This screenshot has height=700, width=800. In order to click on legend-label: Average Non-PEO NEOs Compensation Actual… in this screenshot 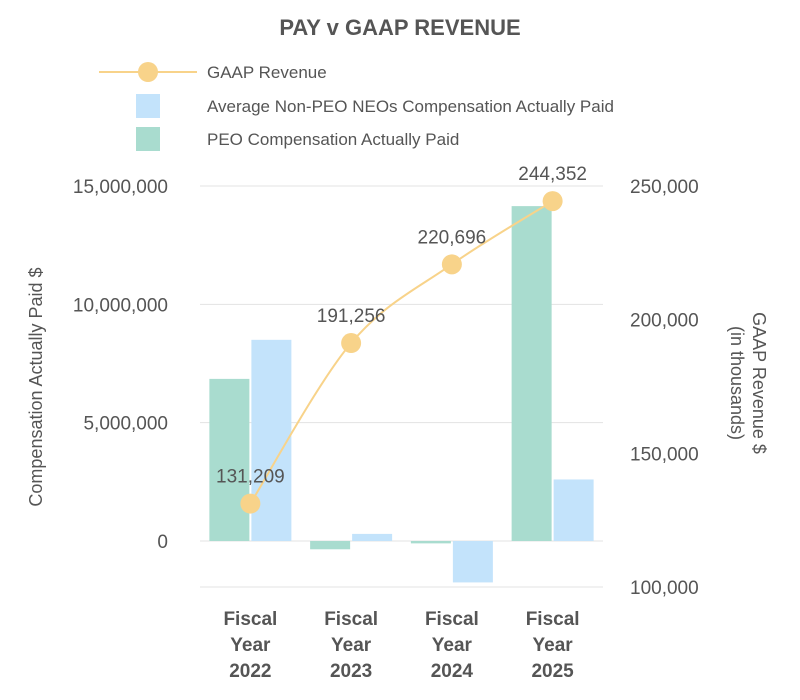, I will do `click(410, 106)`.